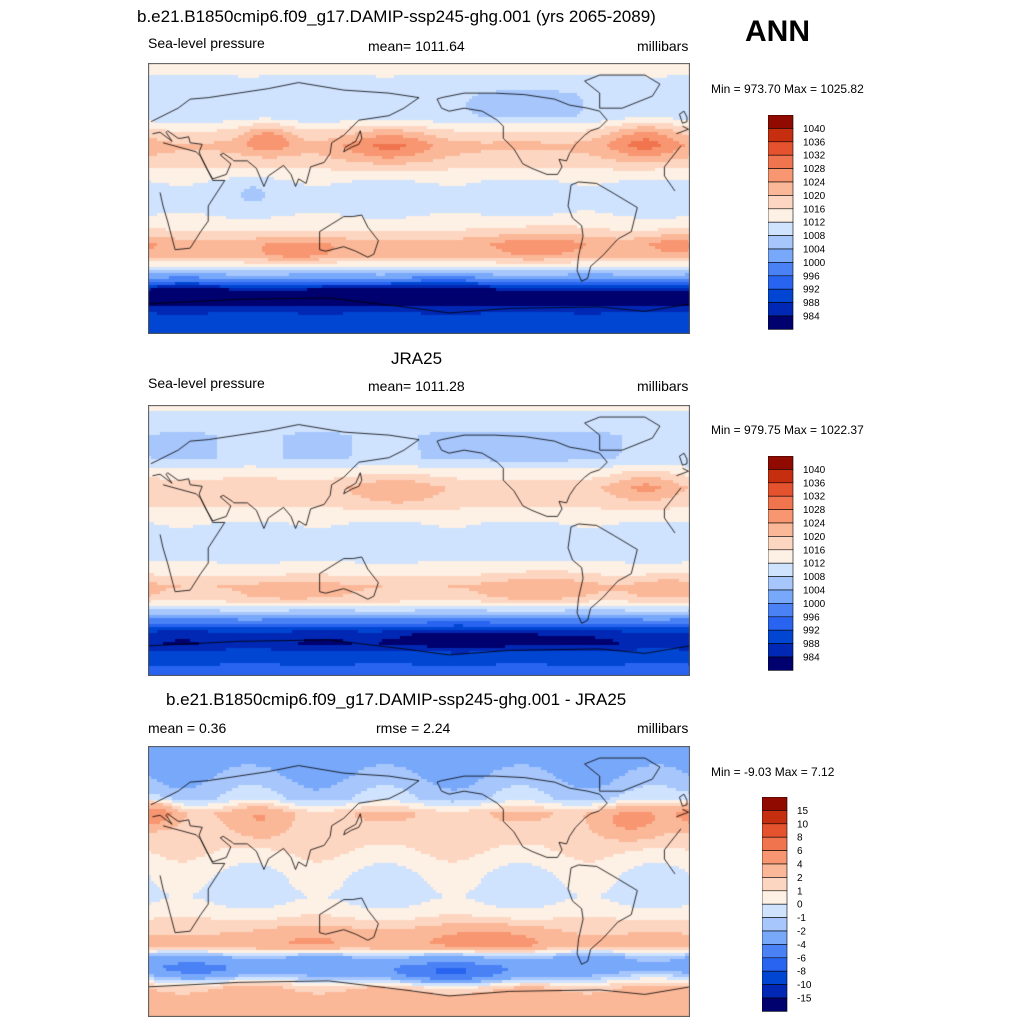 The width and height of the screenshot is (1024, 1024). Describe the element at coordinates (773, 772) in the screenshot. I see `panel3-minmax-label: Min = -9.03 Max = 7.12` at that location.